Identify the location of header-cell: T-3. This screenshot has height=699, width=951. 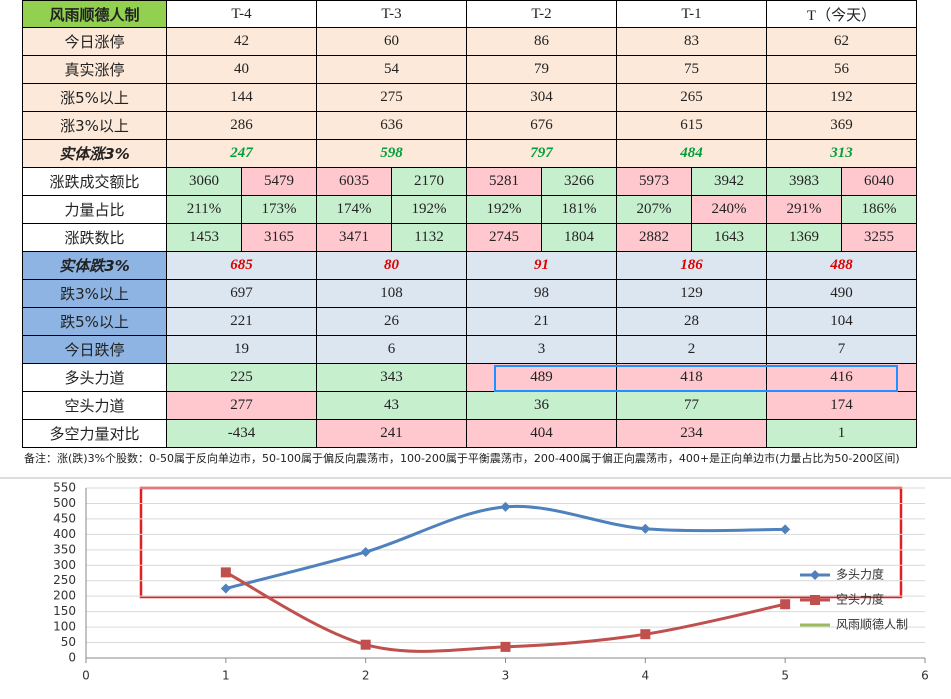
(392, 14).